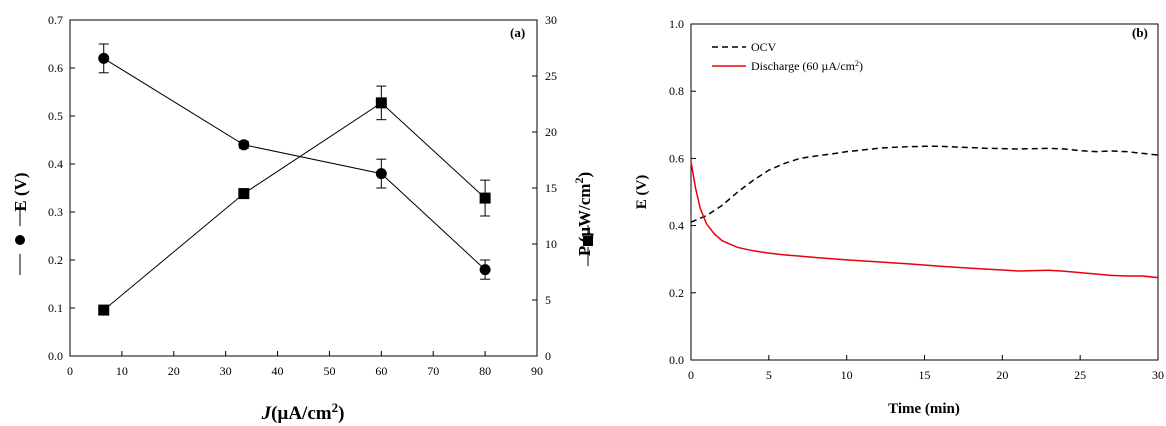 Image resolution: width=1166 pixels, height=426 pixels. I want to click on panel-b-y-tick-label: 0.6, so click(676, 158).